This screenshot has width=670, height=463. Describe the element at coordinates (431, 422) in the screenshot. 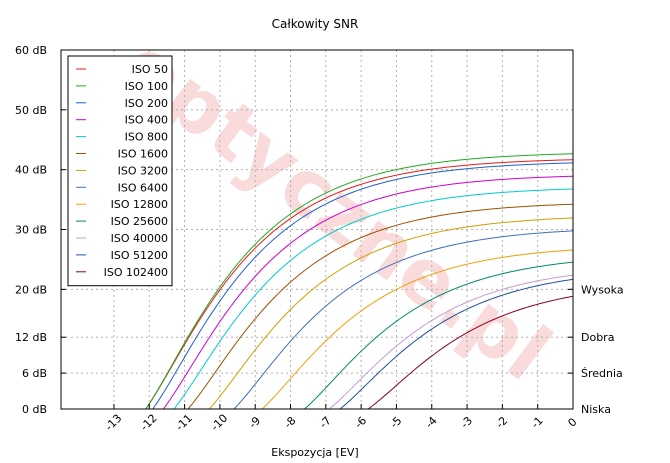

I see `x-tick-label: -4` at that location.